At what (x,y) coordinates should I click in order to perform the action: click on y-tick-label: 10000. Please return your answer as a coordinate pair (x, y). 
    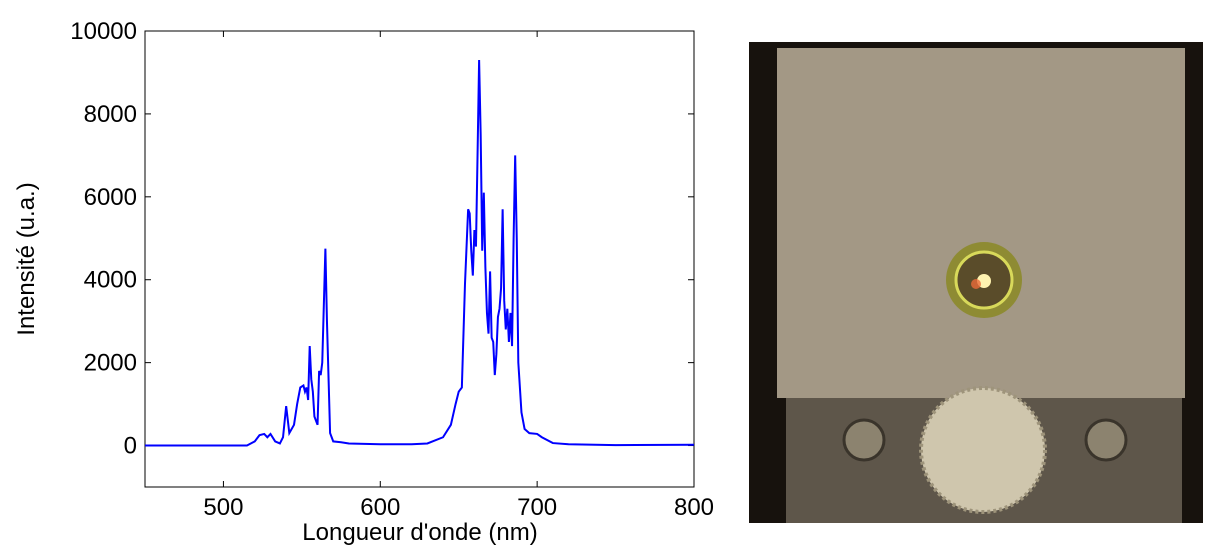
    Looking at the image, I should click on (103, 31).